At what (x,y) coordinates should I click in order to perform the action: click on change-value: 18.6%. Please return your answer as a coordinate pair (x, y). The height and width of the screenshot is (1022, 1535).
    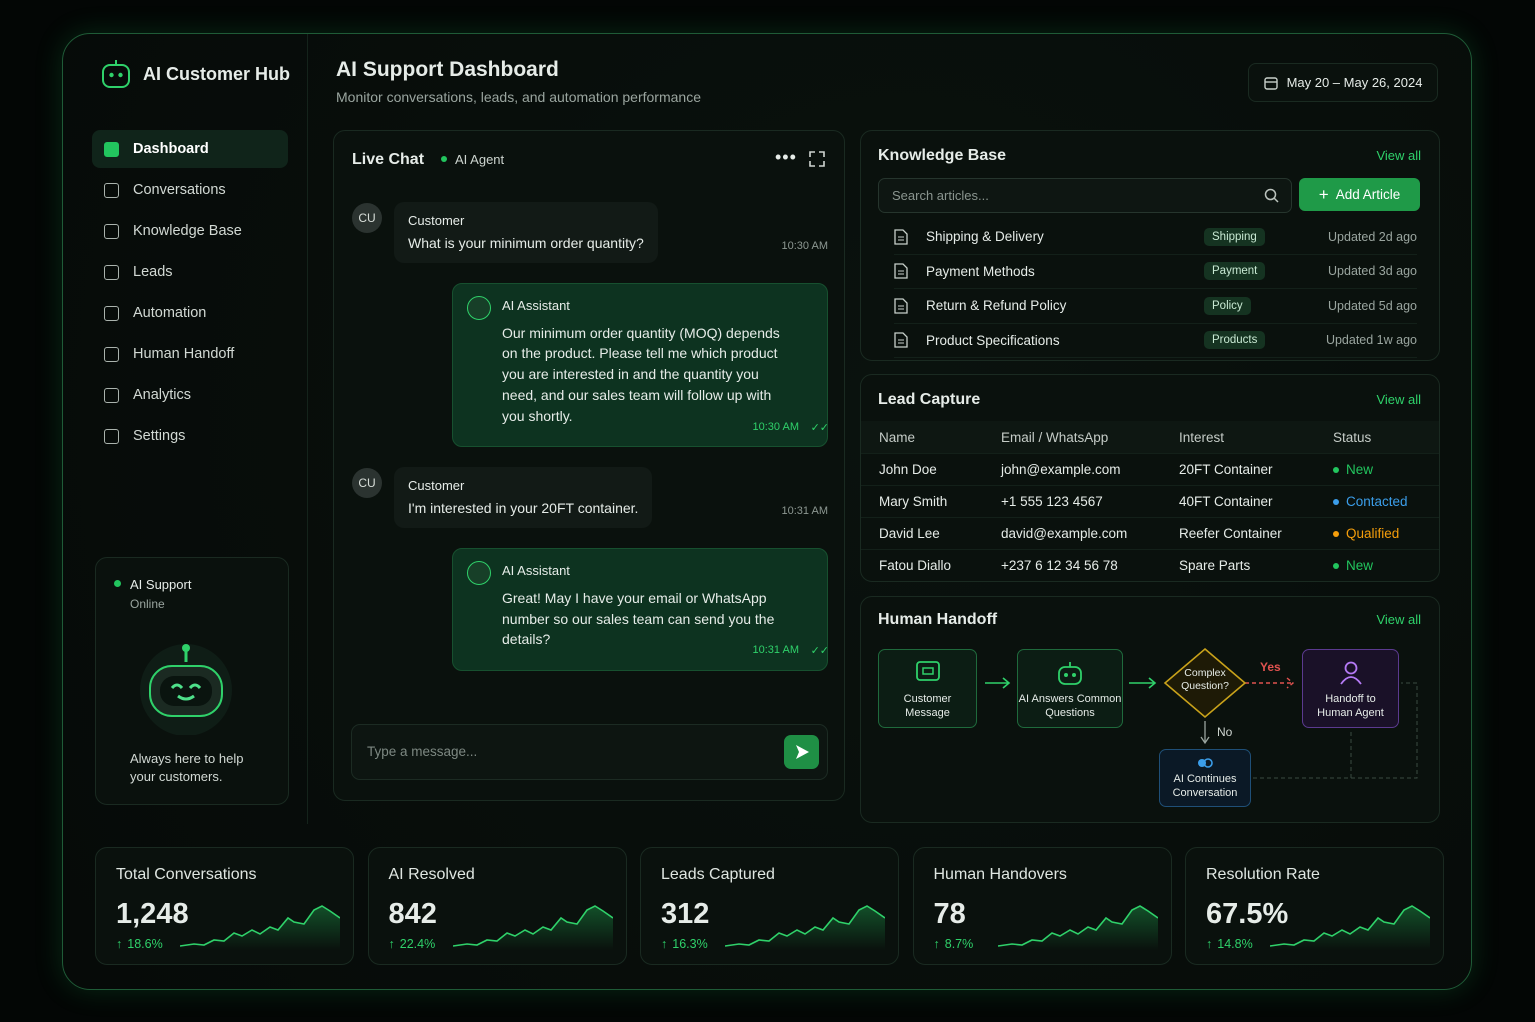
    Looking at the image, I should click on (145, 944).